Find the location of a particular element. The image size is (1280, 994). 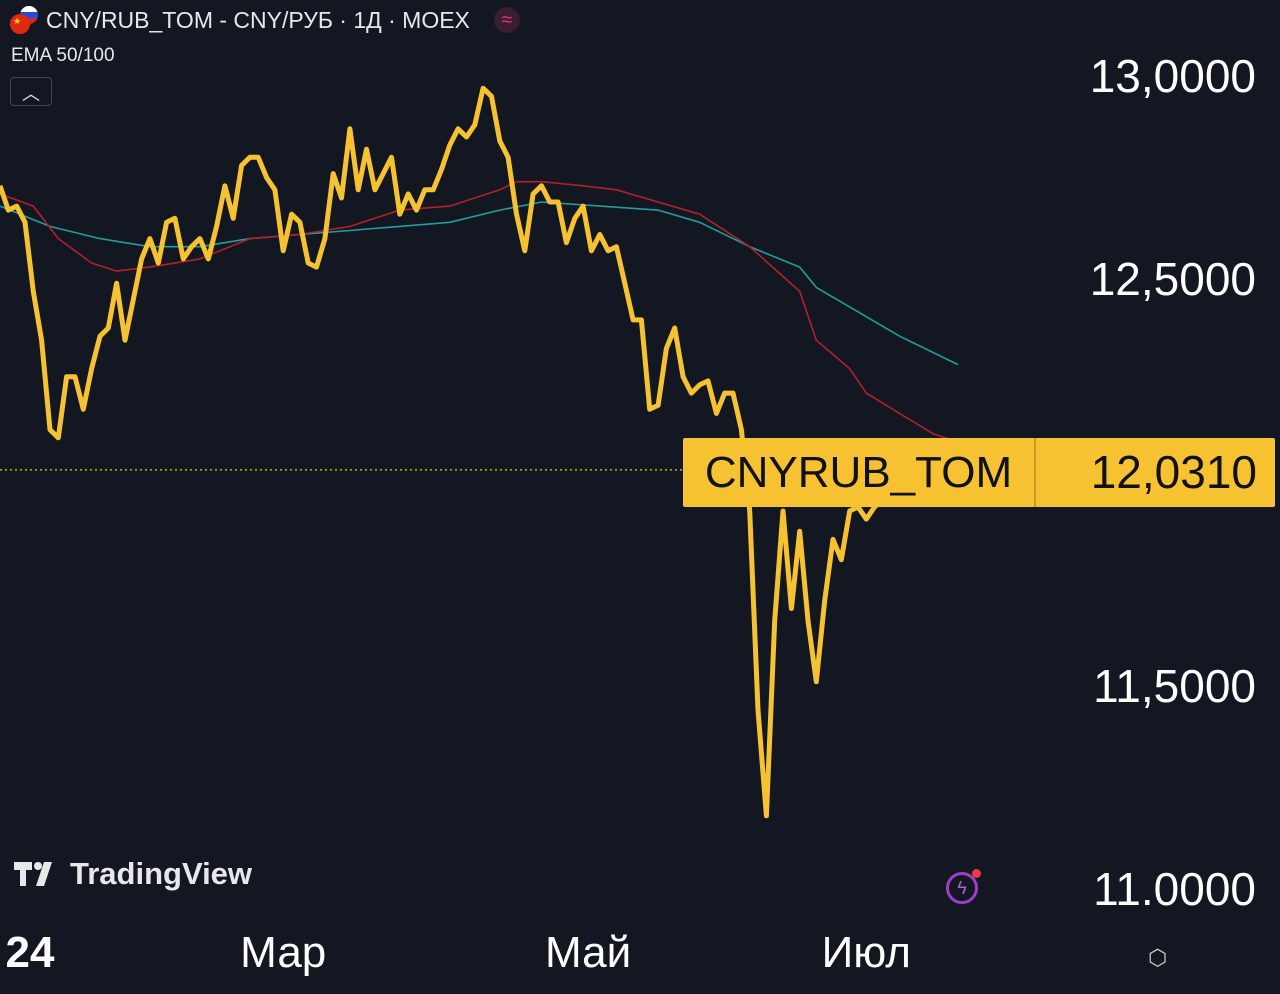

currency-flags-icon: ★ is located at coordinates (25, 20).